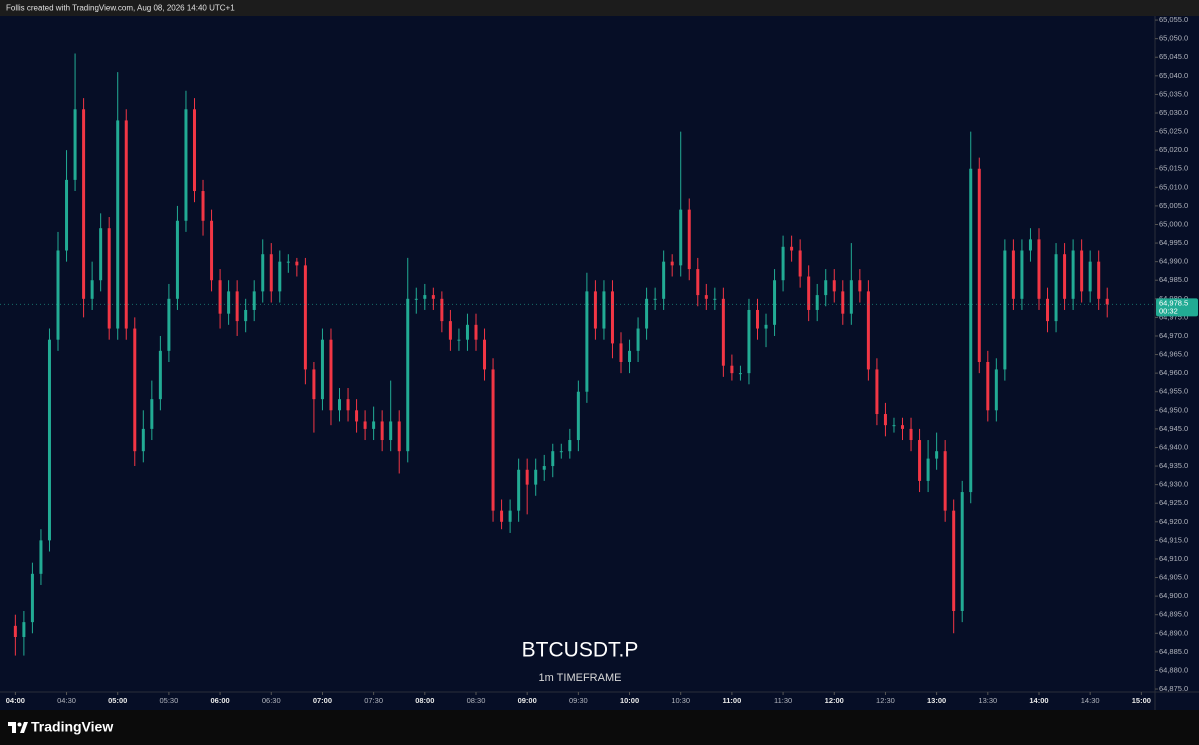 Image resolution: width=1199 pixels, height=745 pixels. I want to click on y-tick-label: 65,000.0, so click(1173, 223).